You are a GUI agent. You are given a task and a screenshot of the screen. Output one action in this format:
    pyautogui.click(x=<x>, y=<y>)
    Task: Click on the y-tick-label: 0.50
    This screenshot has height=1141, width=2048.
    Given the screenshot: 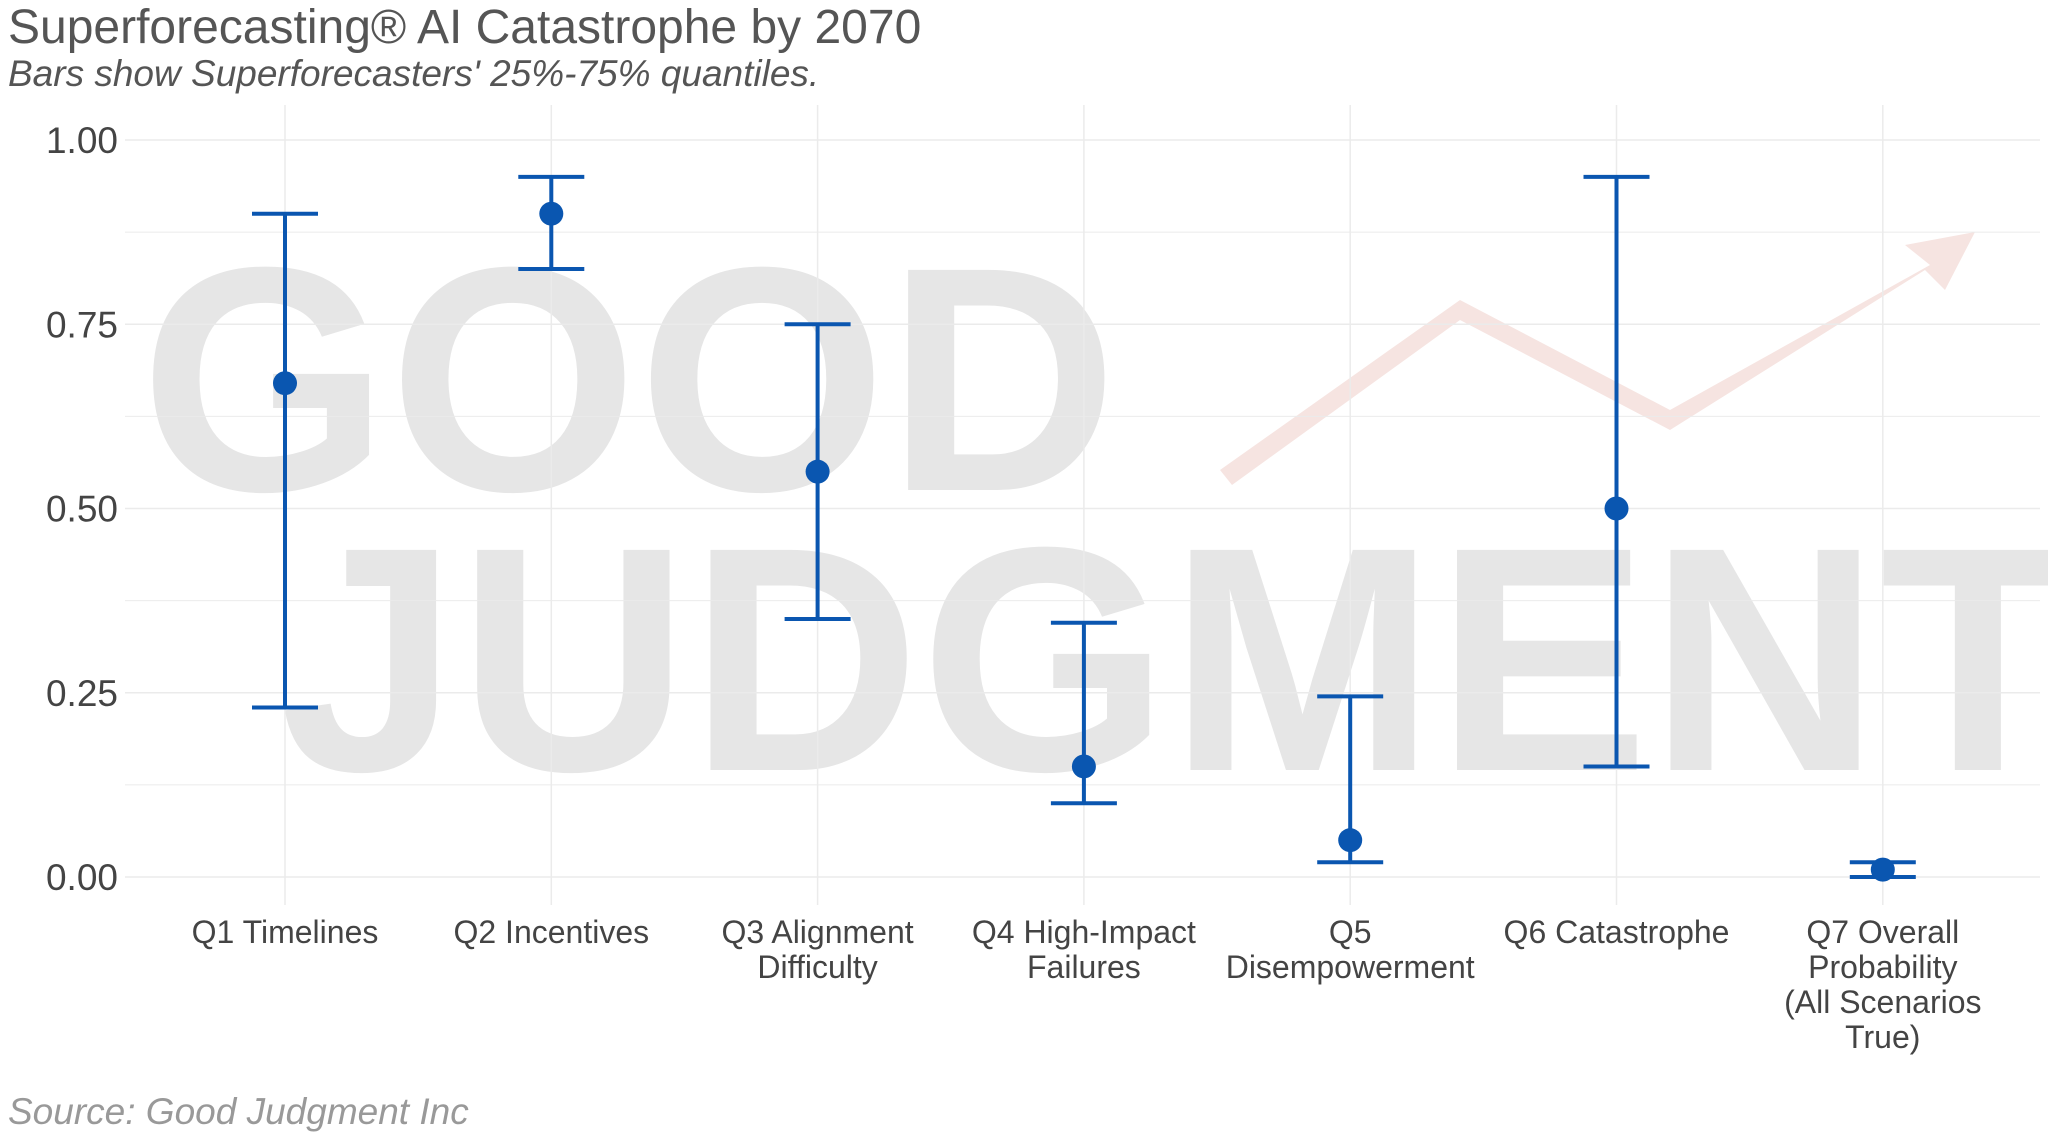 What is the action you would take?
    pyautogui.click(x=82, y=509)
    